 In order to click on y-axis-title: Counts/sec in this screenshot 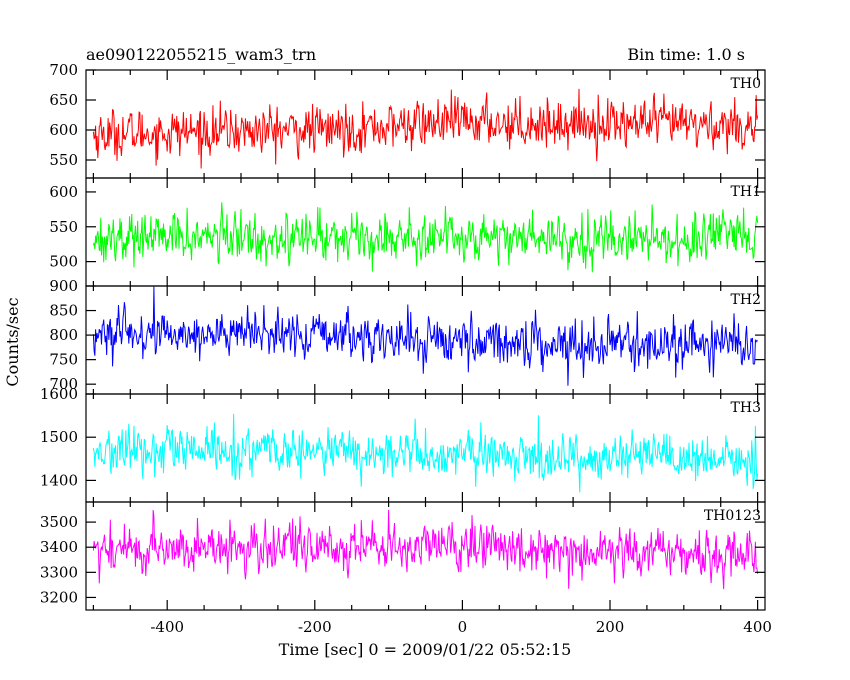, I will do `click(12, 341)`.